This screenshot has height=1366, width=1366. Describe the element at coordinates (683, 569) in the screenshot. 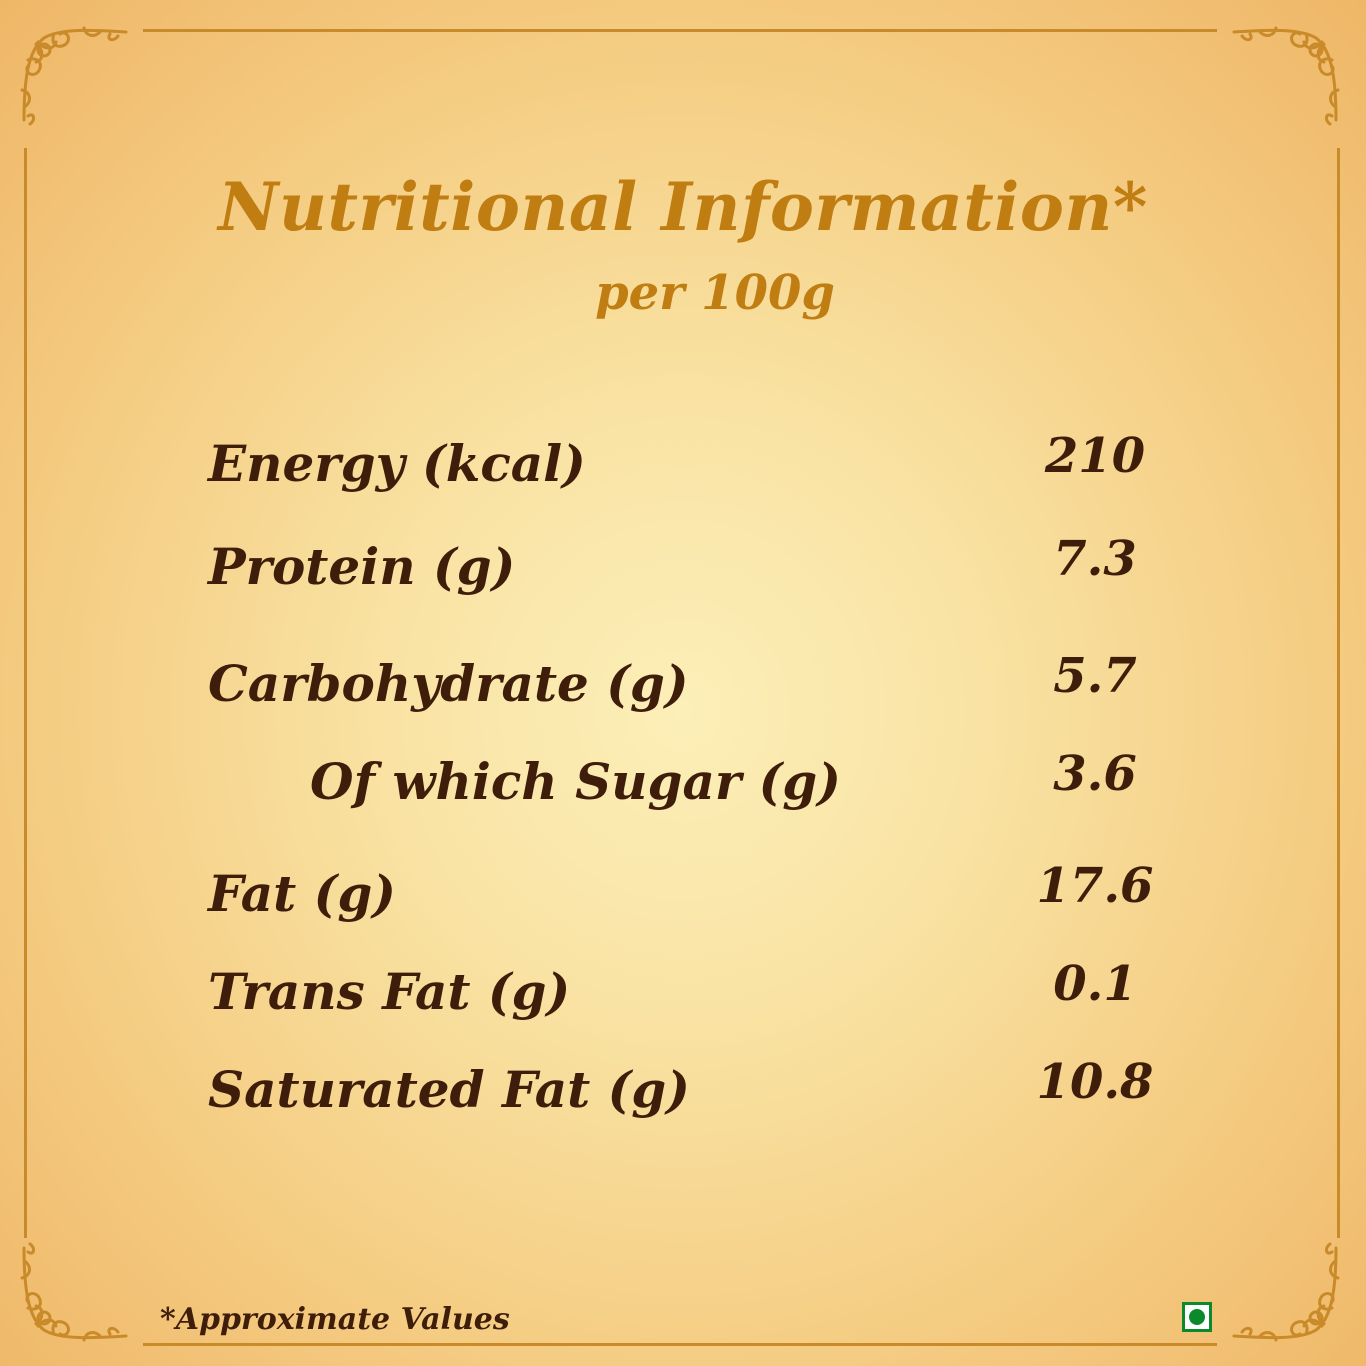

I see `nutrient-row-protein: Protein (g) 7.3` at that location.